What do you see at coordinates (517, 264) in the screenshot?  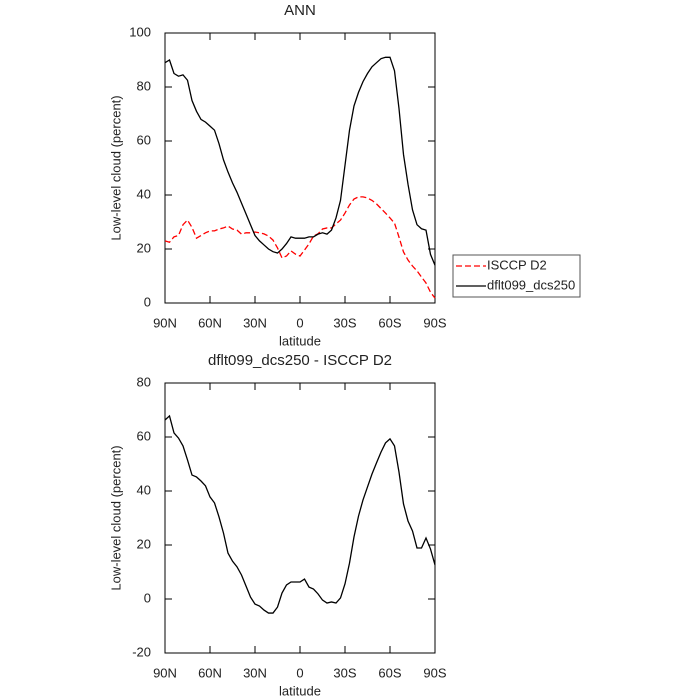 I see `legend-label: ISCCP D2` at bounding box center [517, 264].